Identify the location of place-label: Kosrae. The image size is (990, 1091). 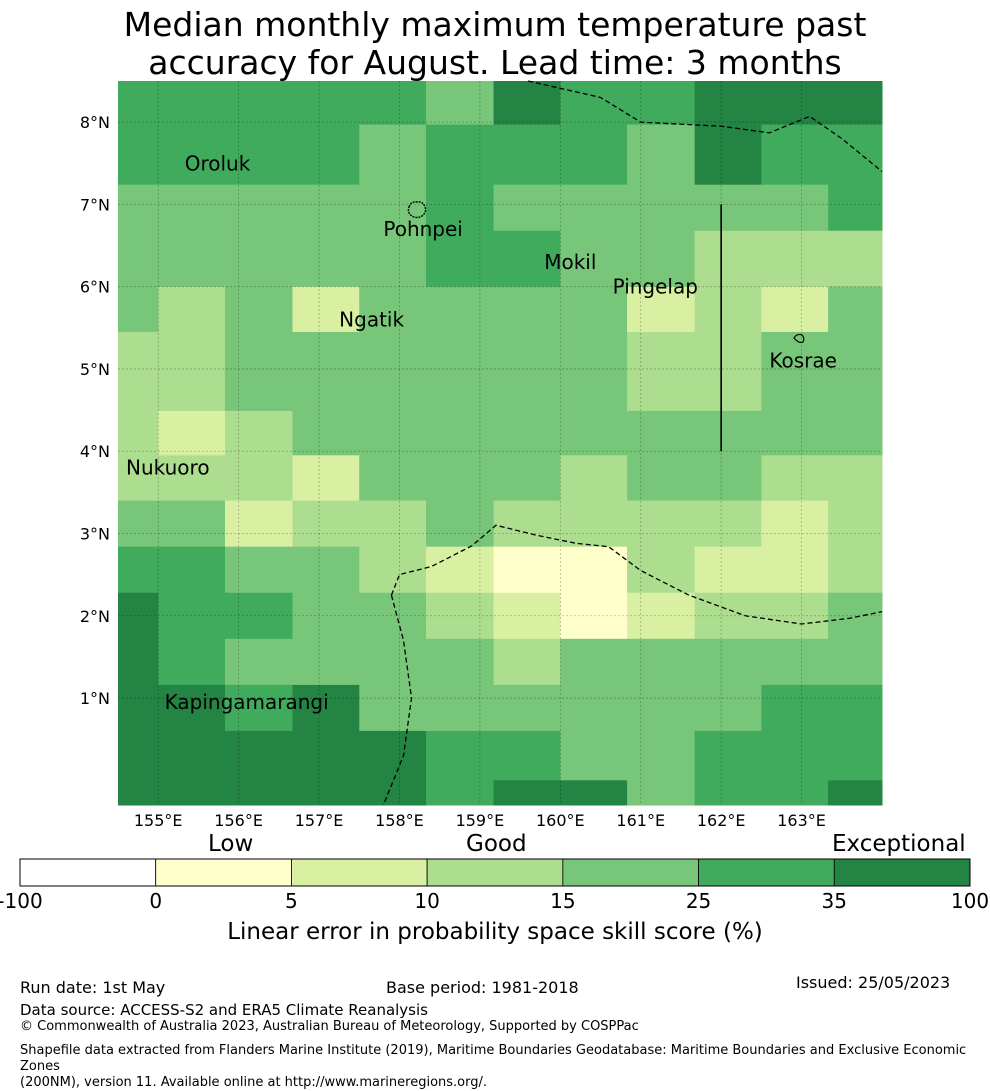
(803, 361).